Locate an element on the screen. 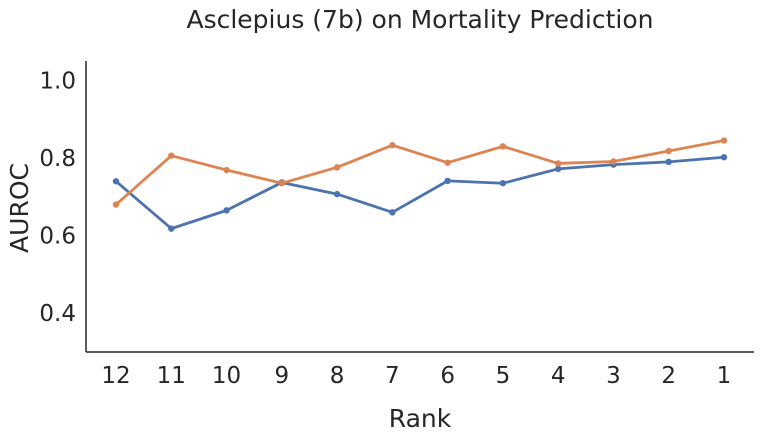 The height and width of the screenshot is (441, 763). x-tick-label: 4 is located at coordinates (558, 376).